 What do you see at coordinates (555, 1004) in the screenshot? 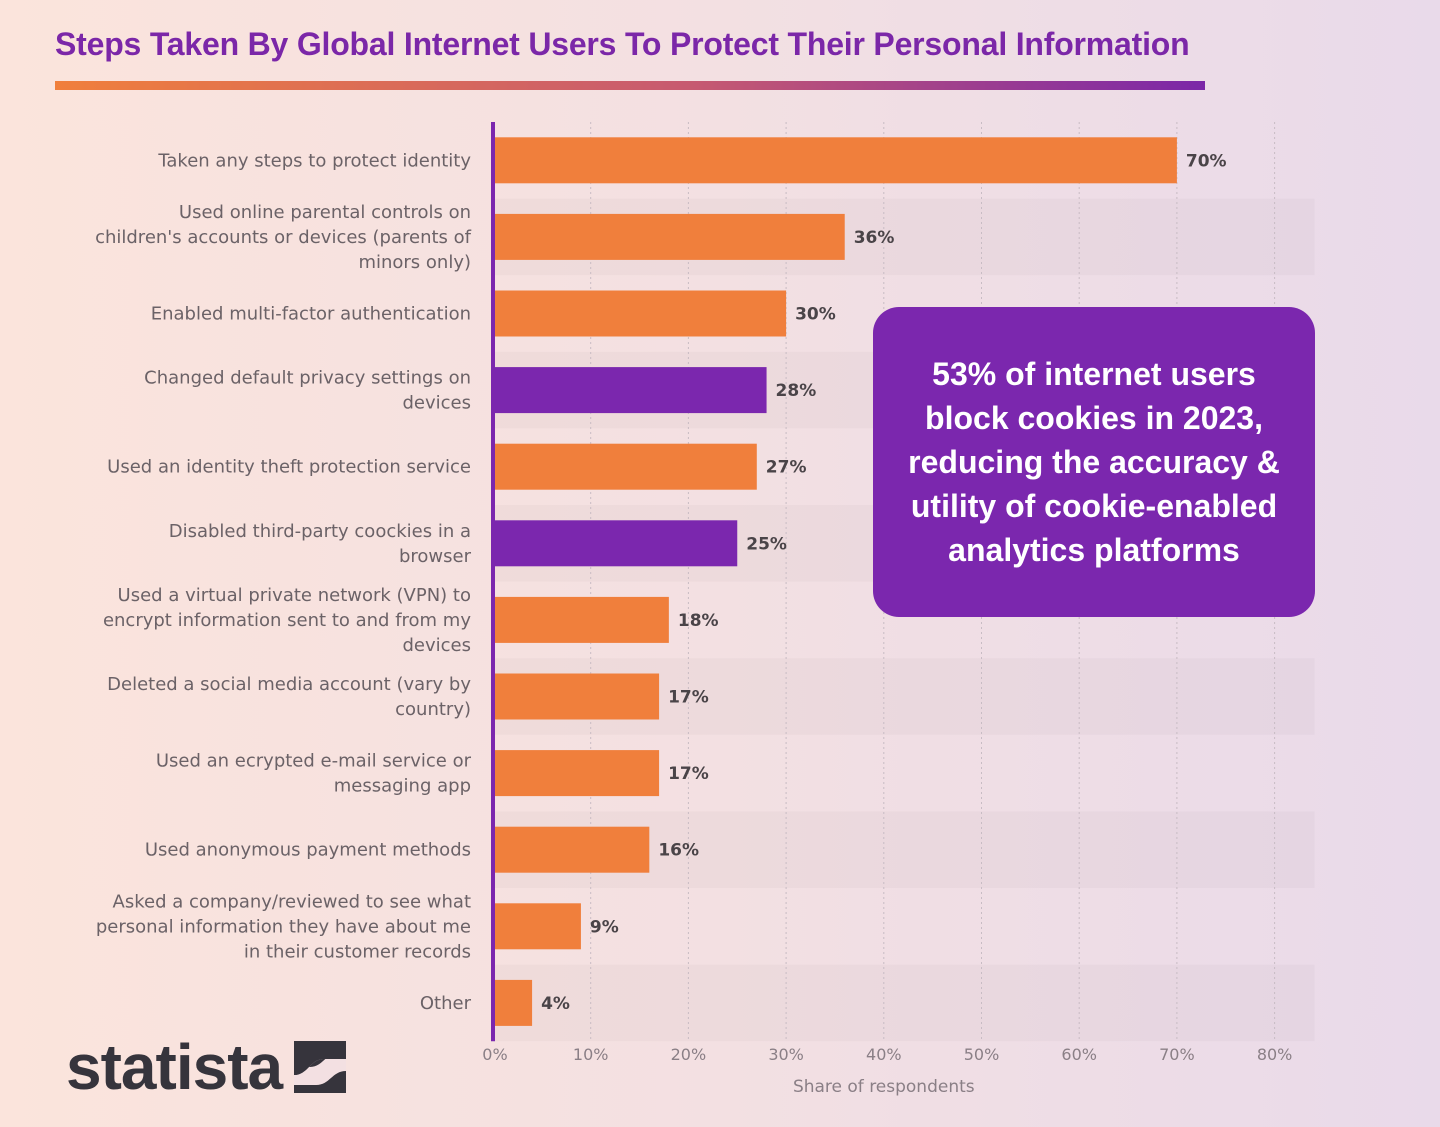
I see `data-label: 4%` at bounding box center [555, 1004].